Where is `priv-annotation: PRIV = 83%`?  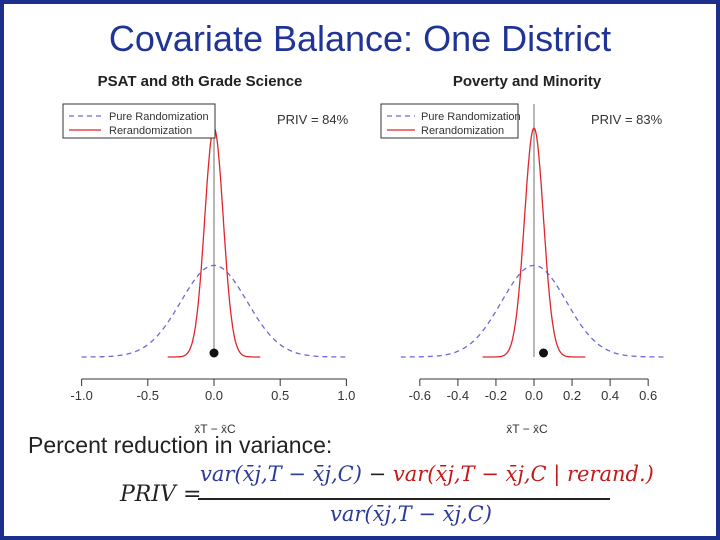
priv-annotation: PRIV = 83% is located at coordinates (627, 119).